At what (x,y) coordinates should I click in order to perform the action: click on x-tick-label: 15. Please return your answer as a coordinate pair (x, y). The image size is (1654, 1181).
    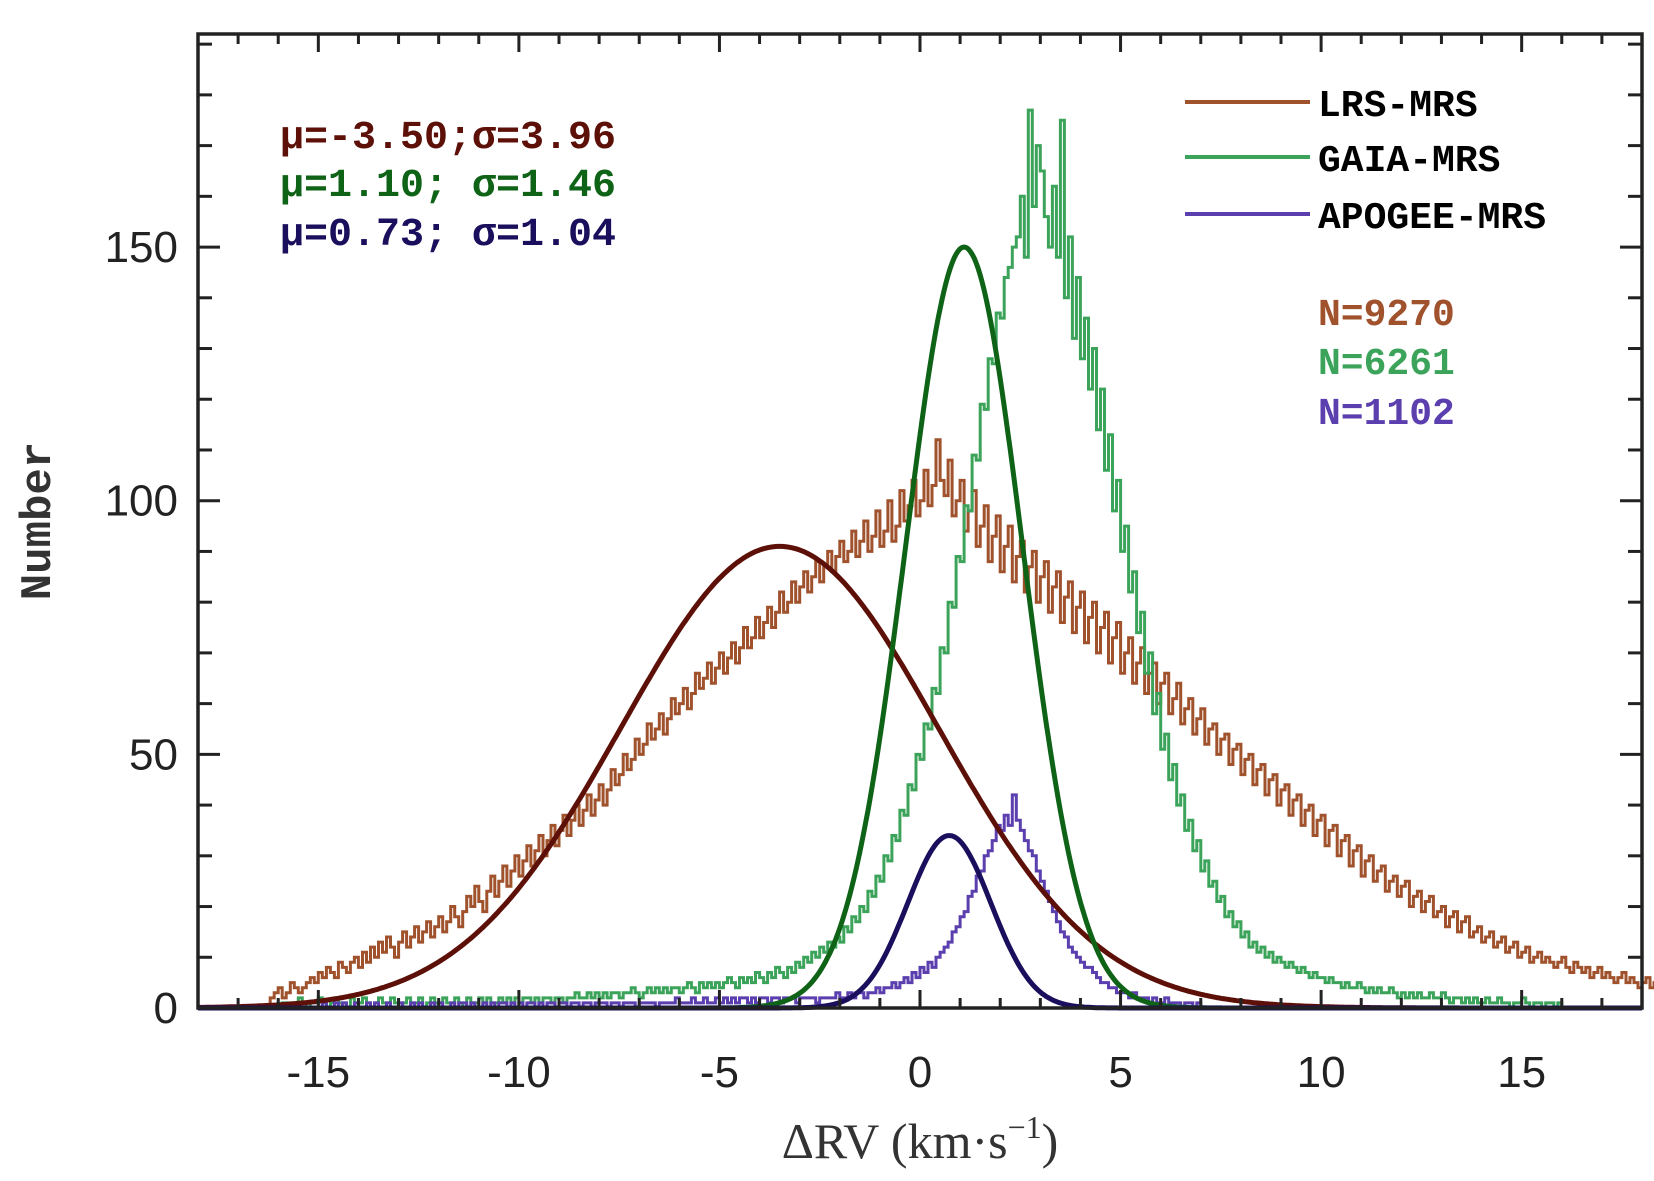
    Looking at the image, I should click on (1521, 1072).